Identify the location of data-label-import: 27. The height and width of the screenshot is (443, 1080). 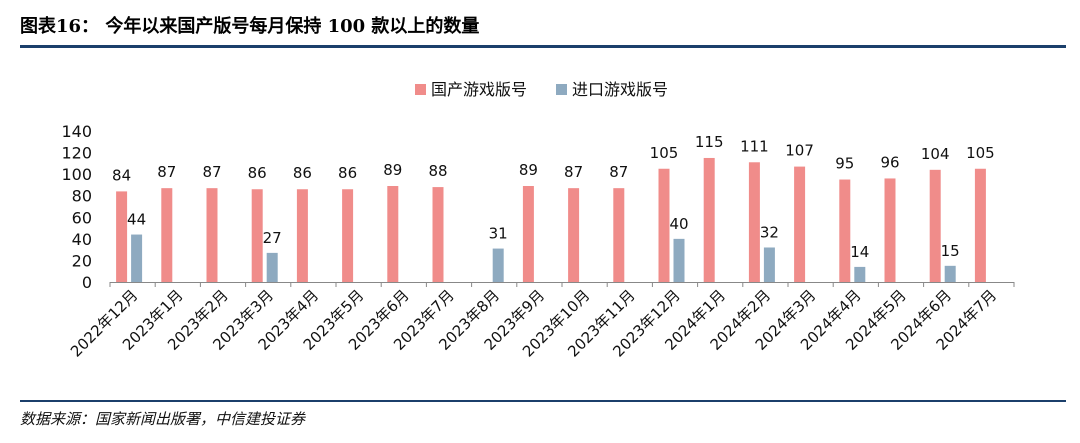
(272, 238).